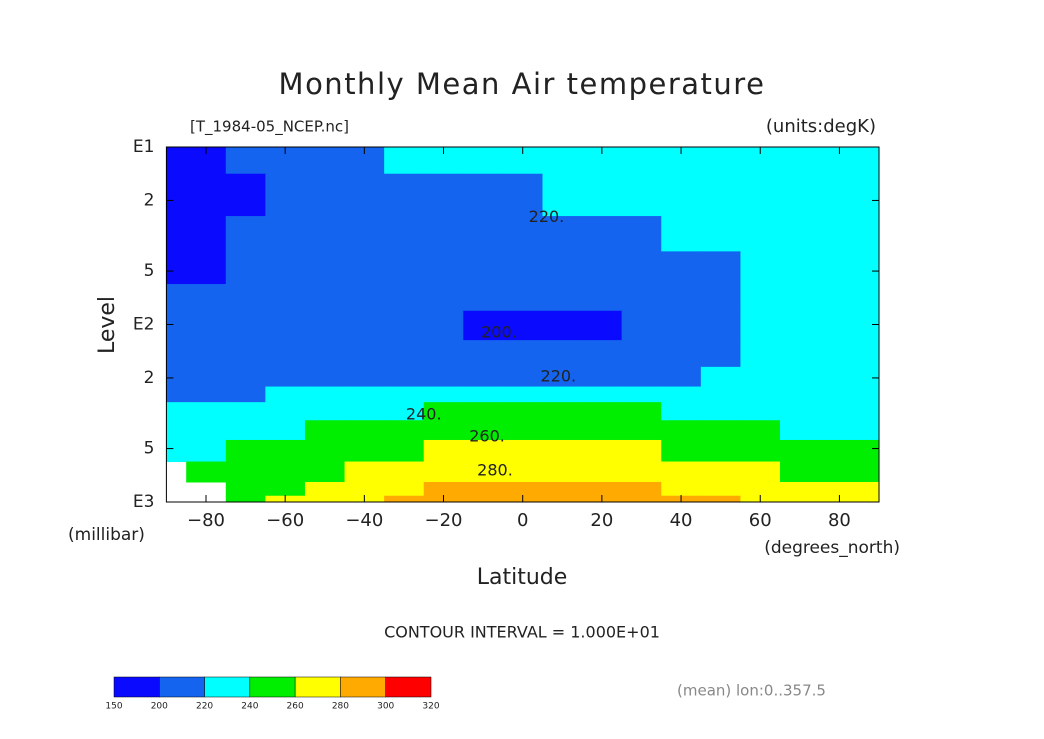 The width and height of the screenshot is (1044, 739). What do you see at coordinates (601, 520) in the screenshot?
I see `x-tick-label: 20` at bounding box center [601, 520].